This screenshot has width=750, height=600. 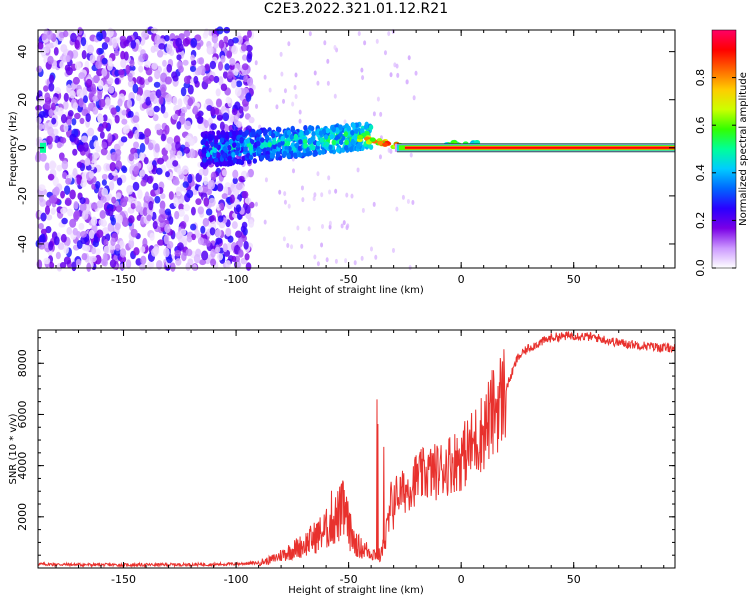 I want to click on colorbar-tick-label: 0.0, so click(x=700, y=268).